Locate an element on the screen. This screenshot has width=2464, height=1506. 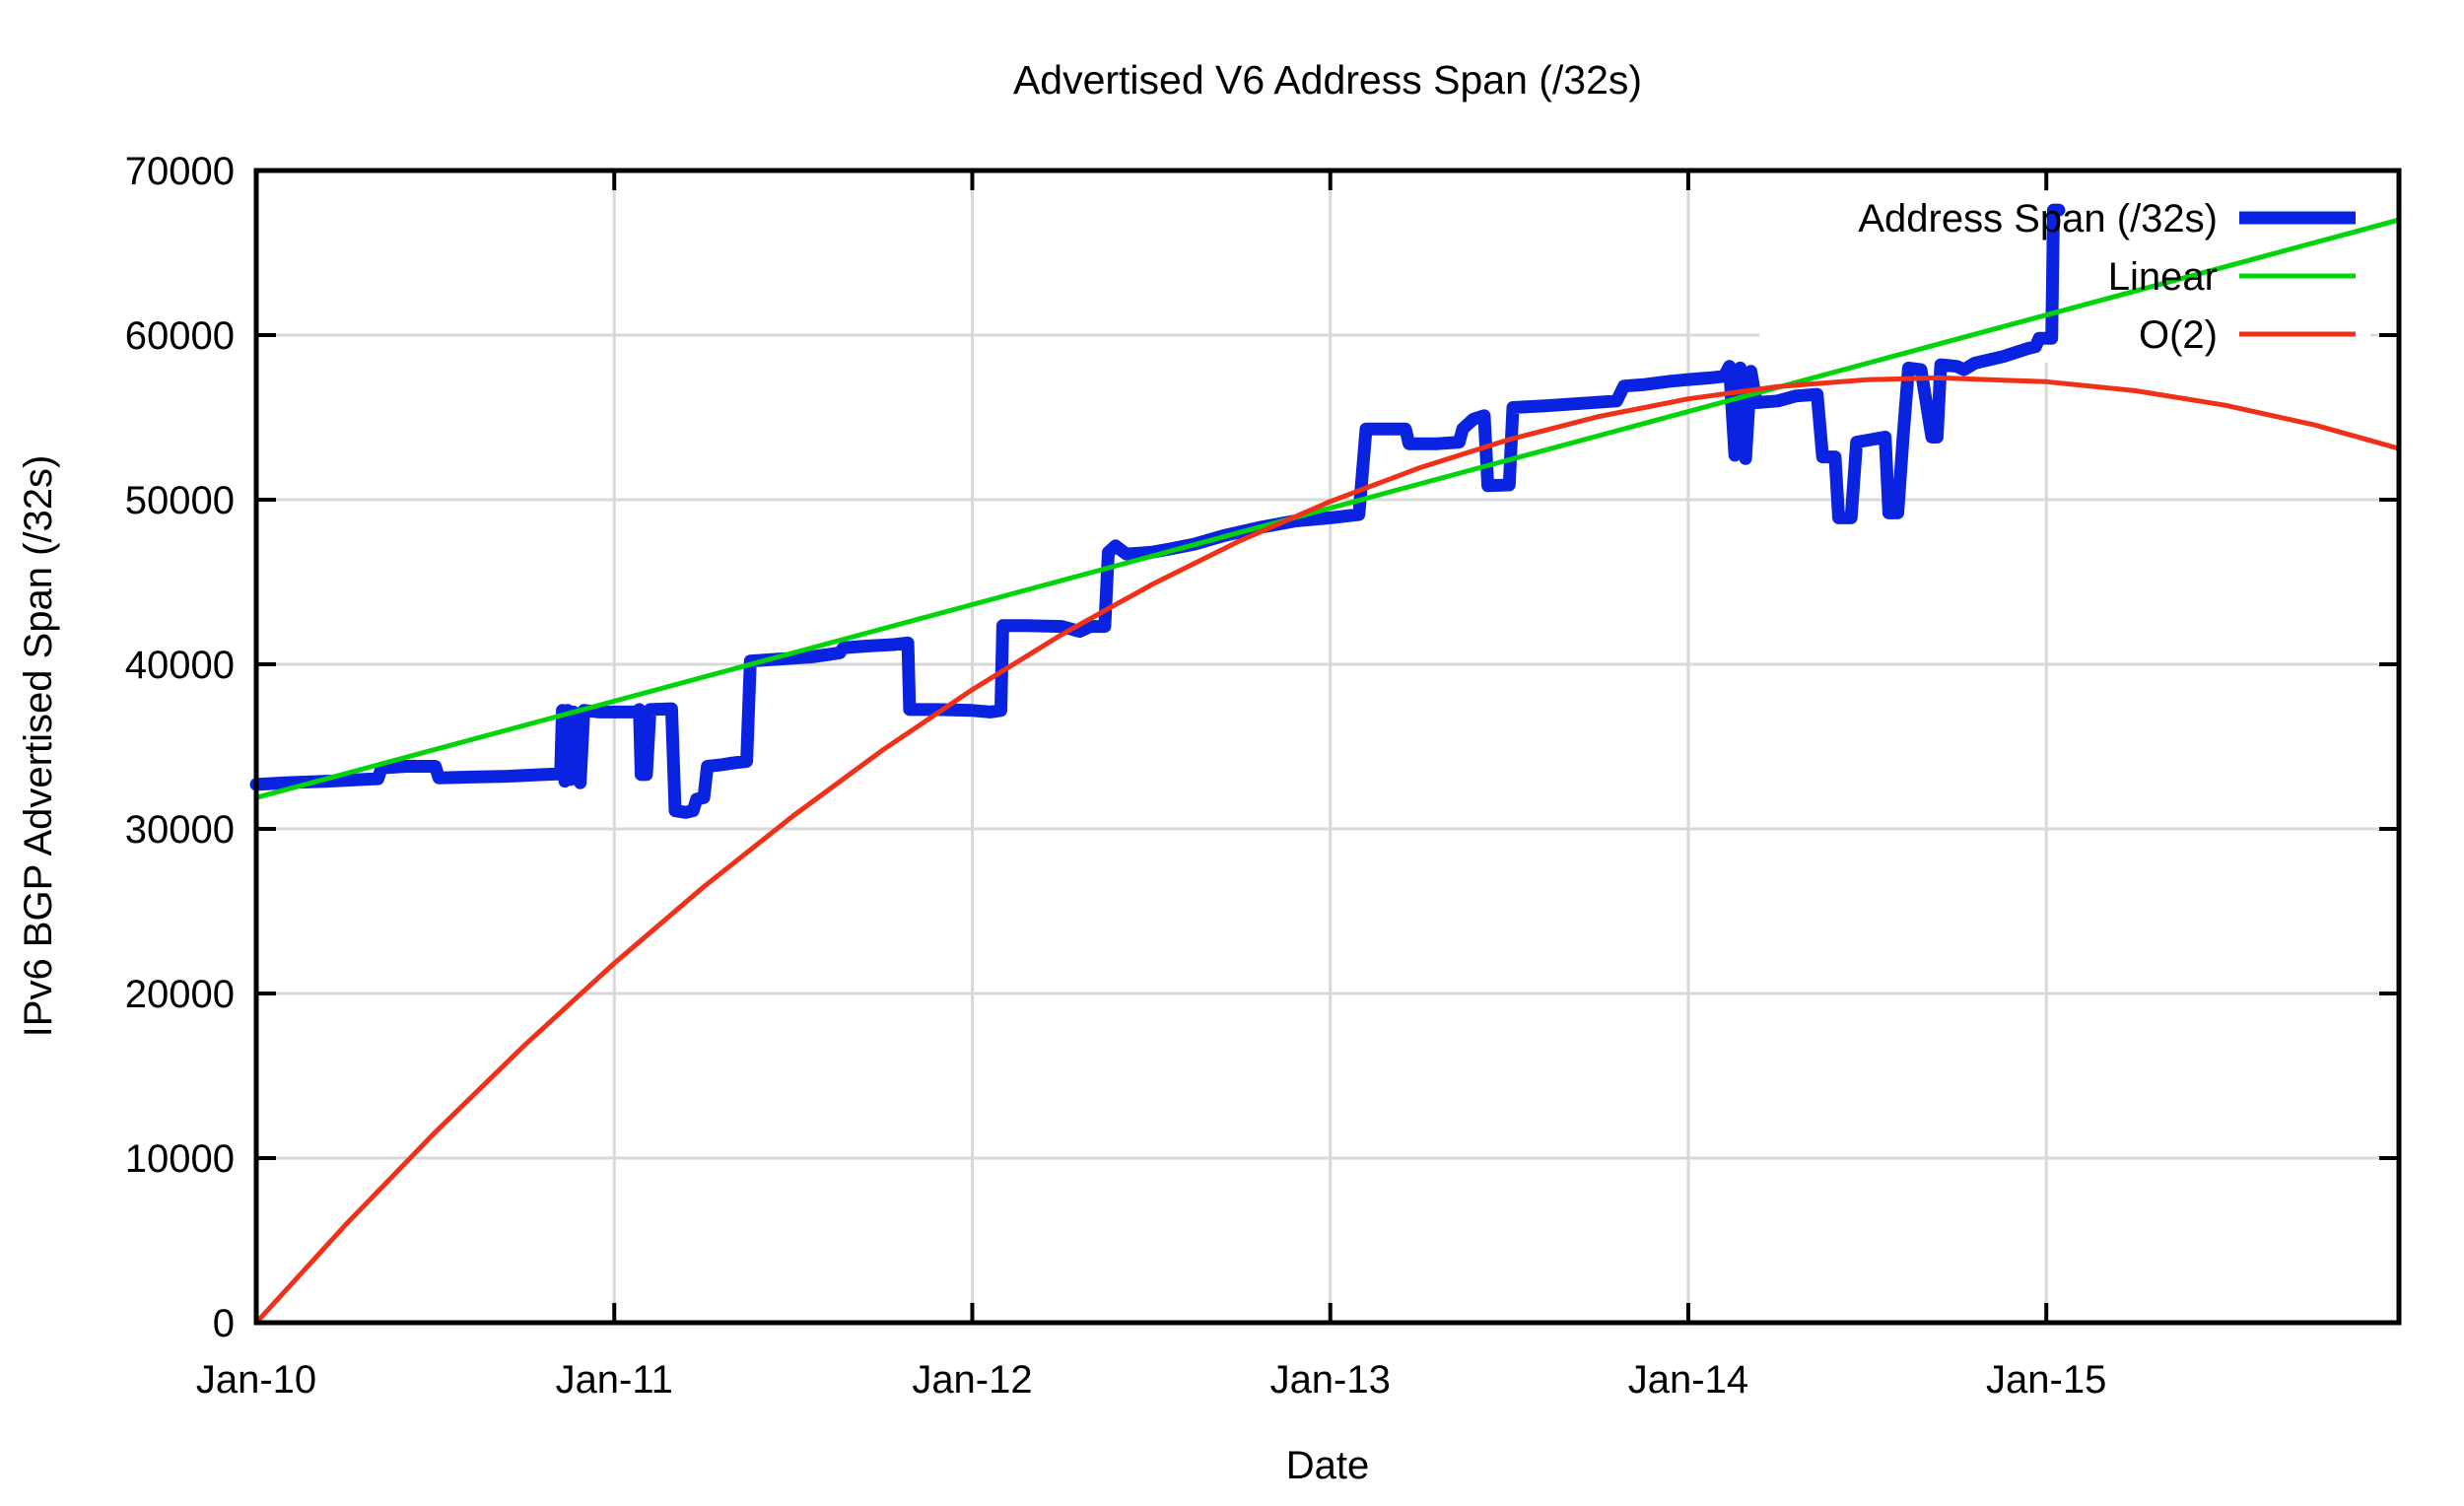
y-tick-label: 0 is located at coordinates (224, 1323).